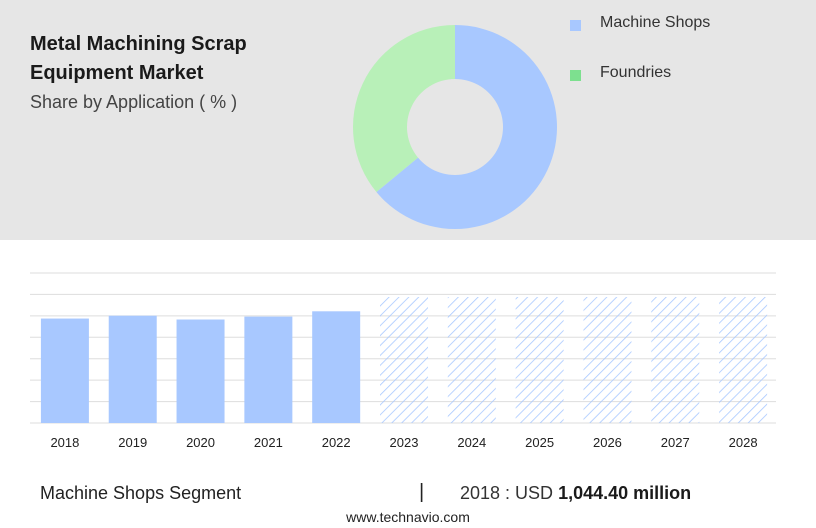  I want to click on x-tick-label: 2027, so click(675, 442).